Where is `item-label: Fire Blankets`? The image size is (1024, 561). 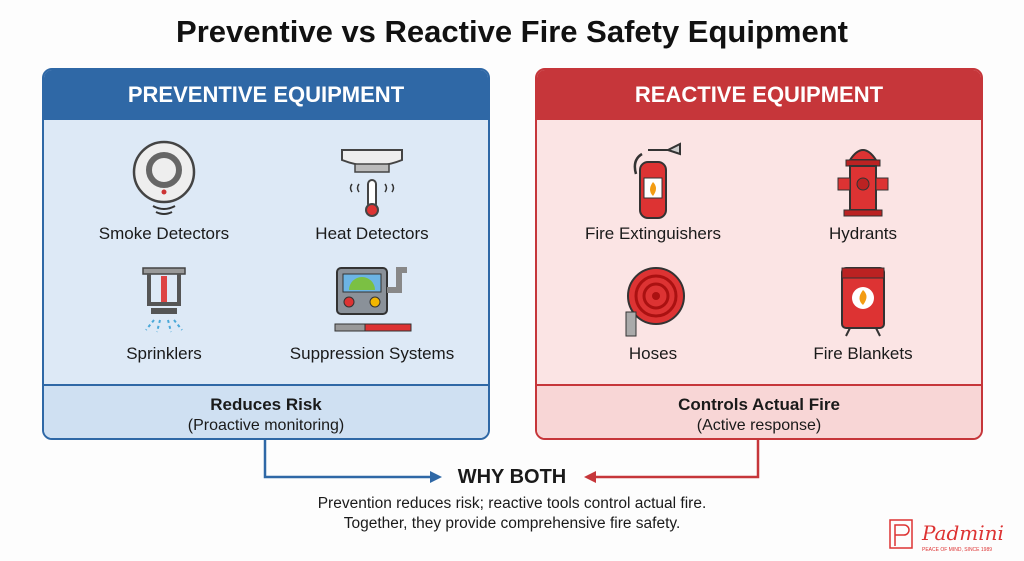 item-label: Fire Blankets is located at coordinates (863, 353).